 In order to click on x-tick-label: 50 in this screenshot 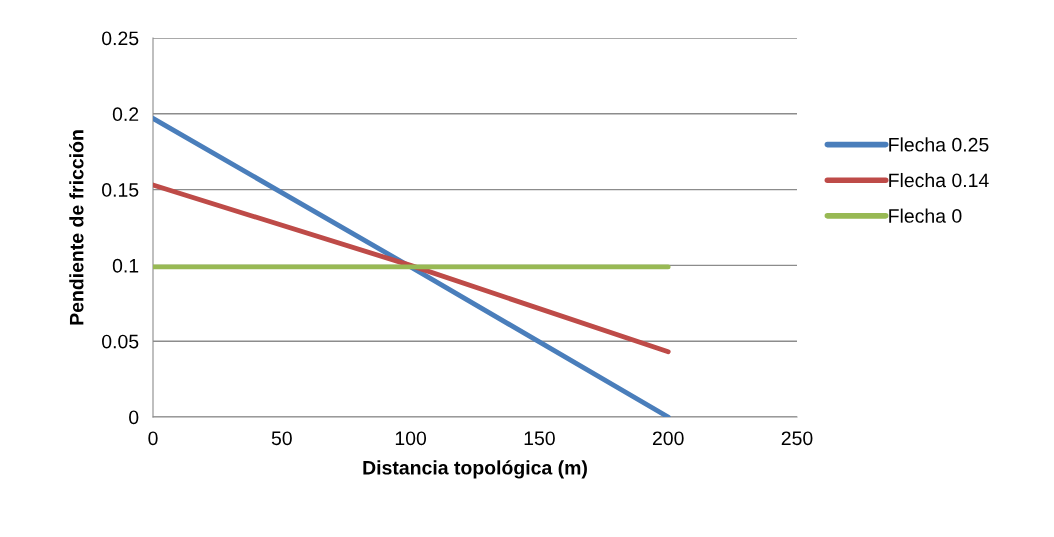, I will do `click(281, 438)`.